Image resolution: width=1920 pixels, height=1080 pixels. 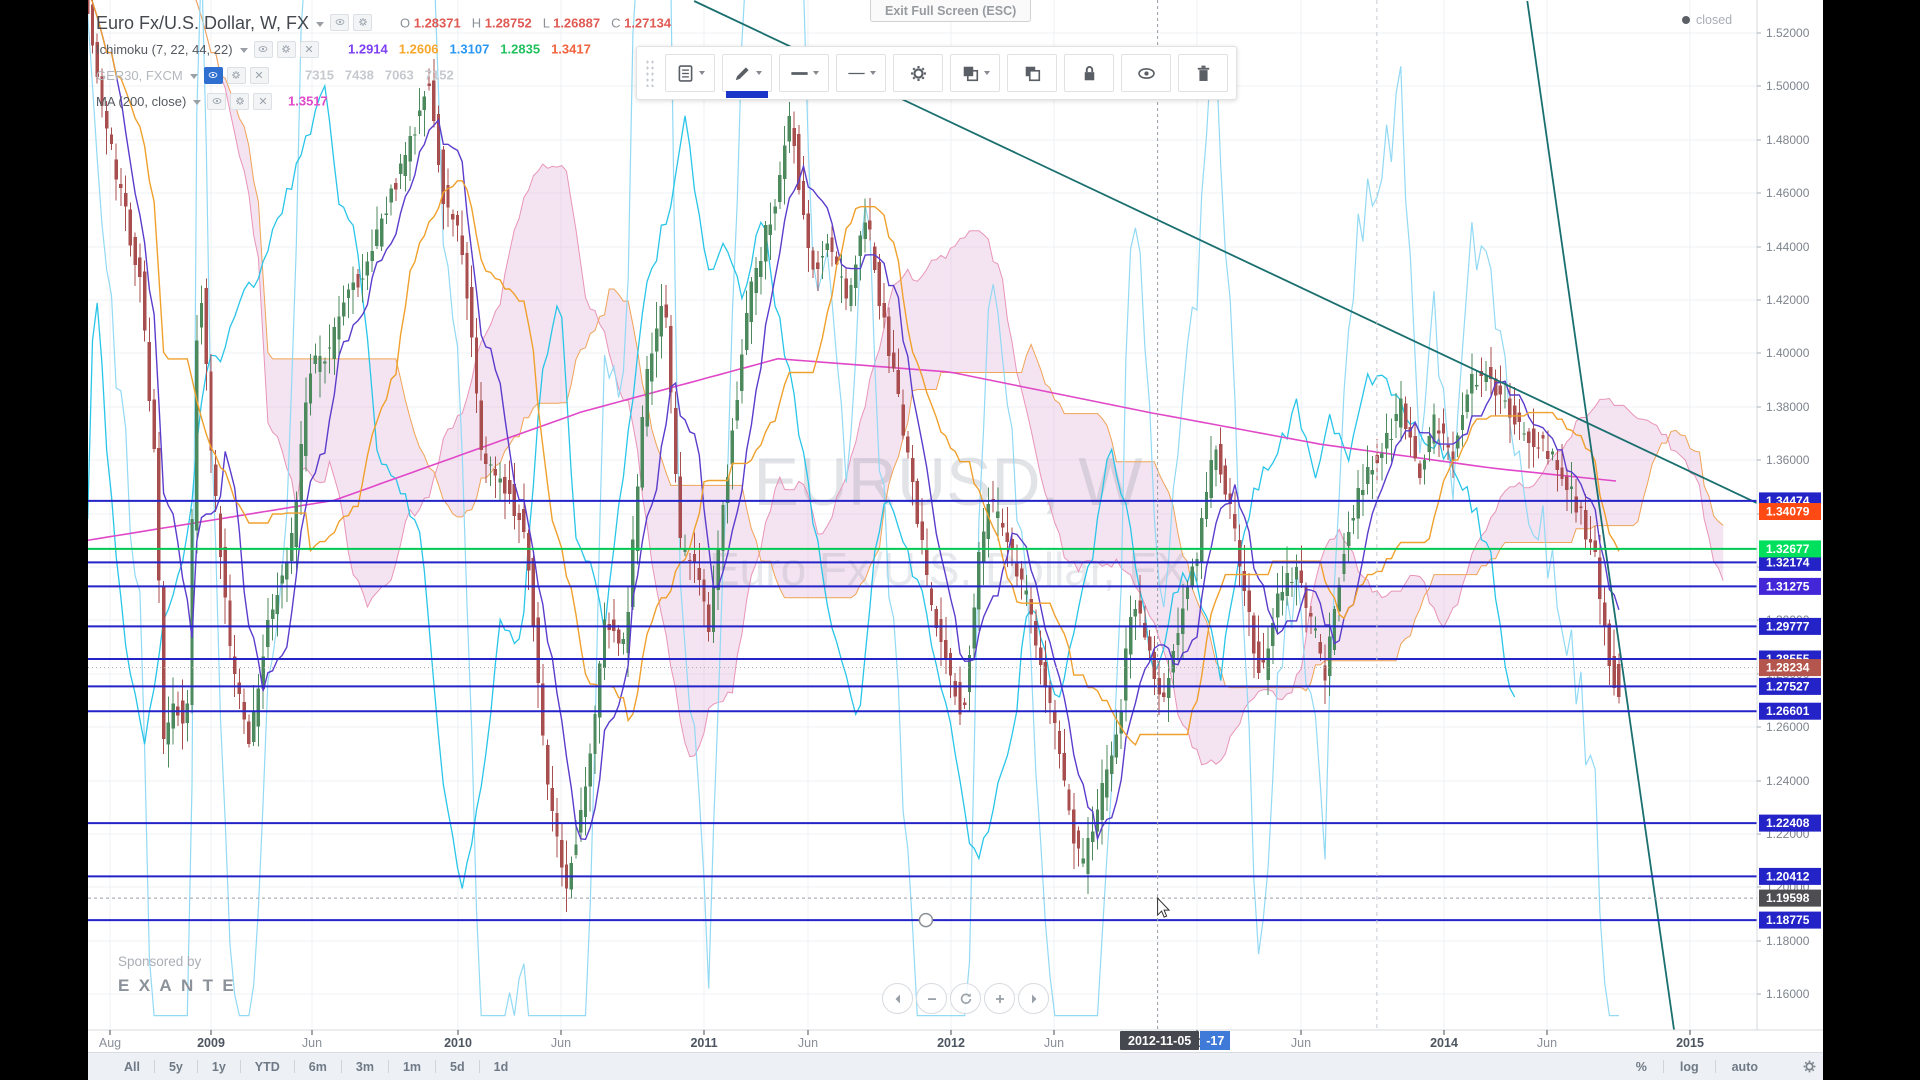 I want to click on indicator-value: 1.2835, so click(x=520, y=49).